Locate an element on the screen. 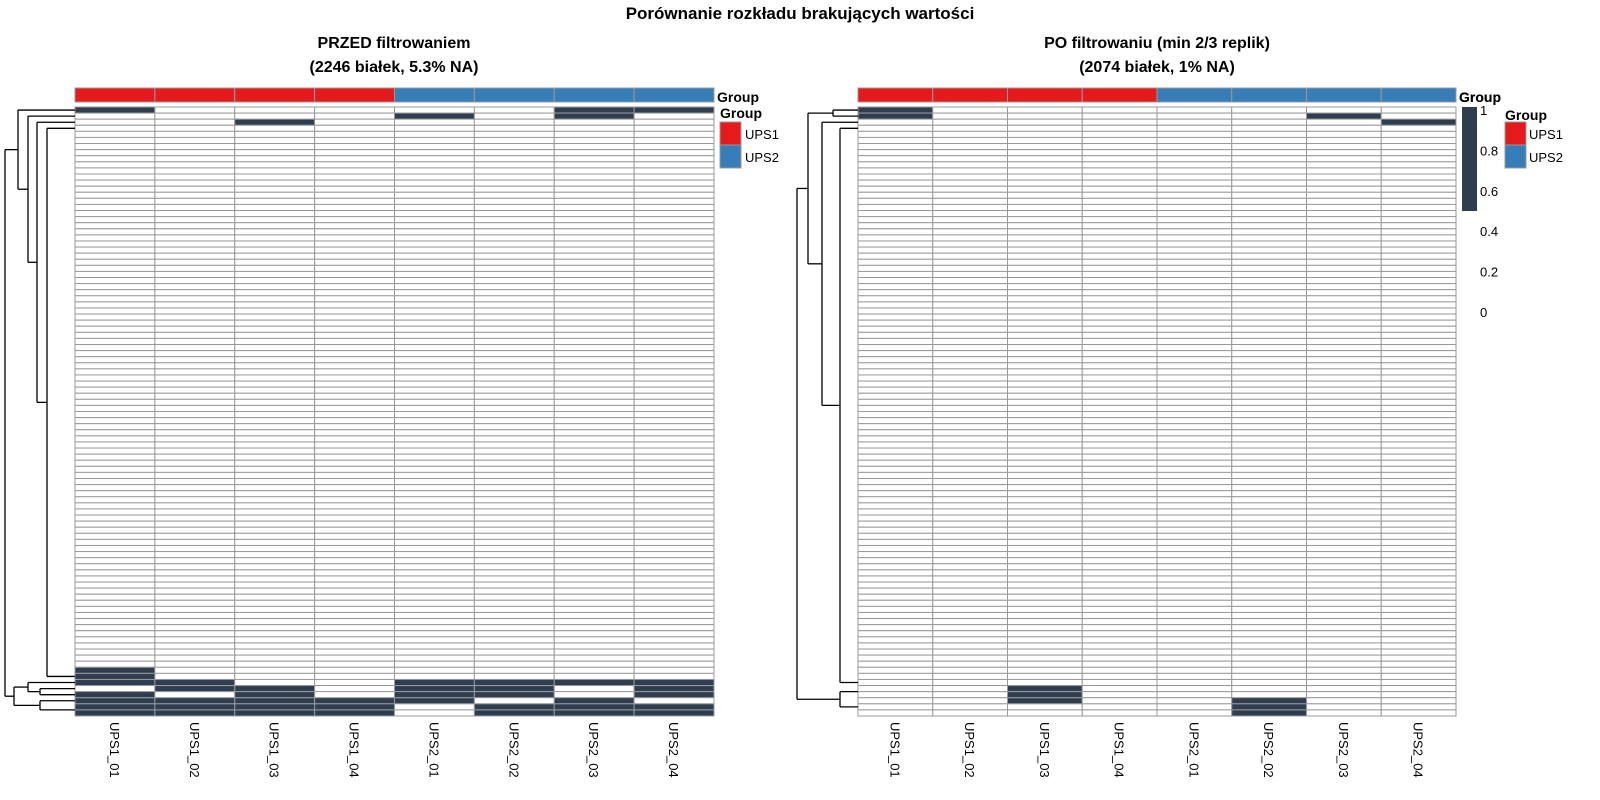 This screenshot has height=800, width=1600. left-group-annotation-cell is located at coordinates (275, 95).